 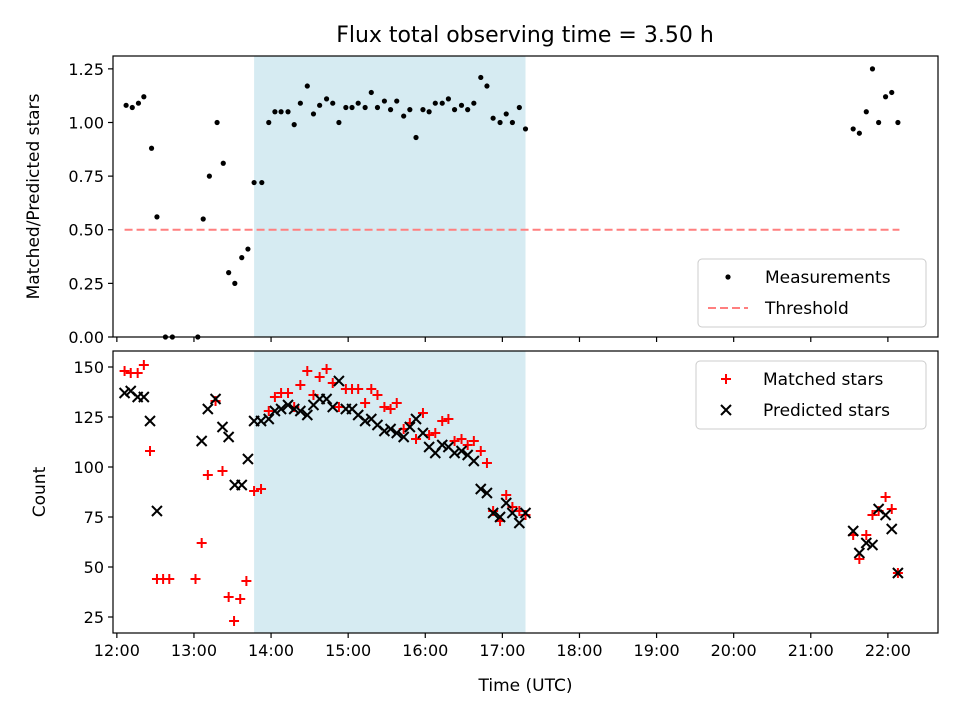 What do you see at coordinates (86, 69) in the screenshot?
I see `y-tick-label: 1.25` at bounding box center [86, 69].